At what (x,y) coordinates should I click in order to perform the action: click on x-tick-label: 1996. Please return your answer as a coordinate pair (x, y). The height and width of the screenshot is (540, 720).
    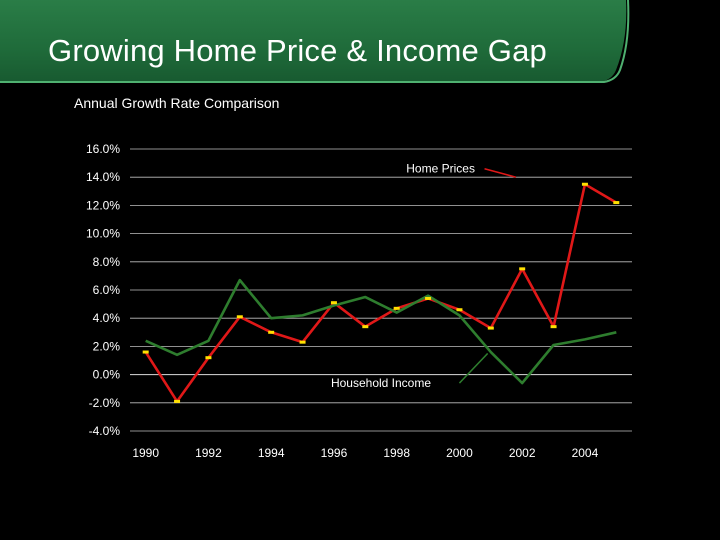
    Looking at the image, I should click on (334, 453).